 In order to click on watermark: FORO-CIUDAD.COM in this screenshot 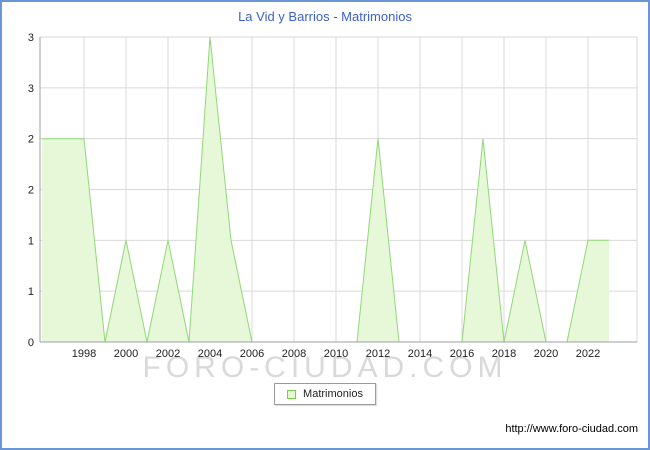, I will do `click(325, 367)`.